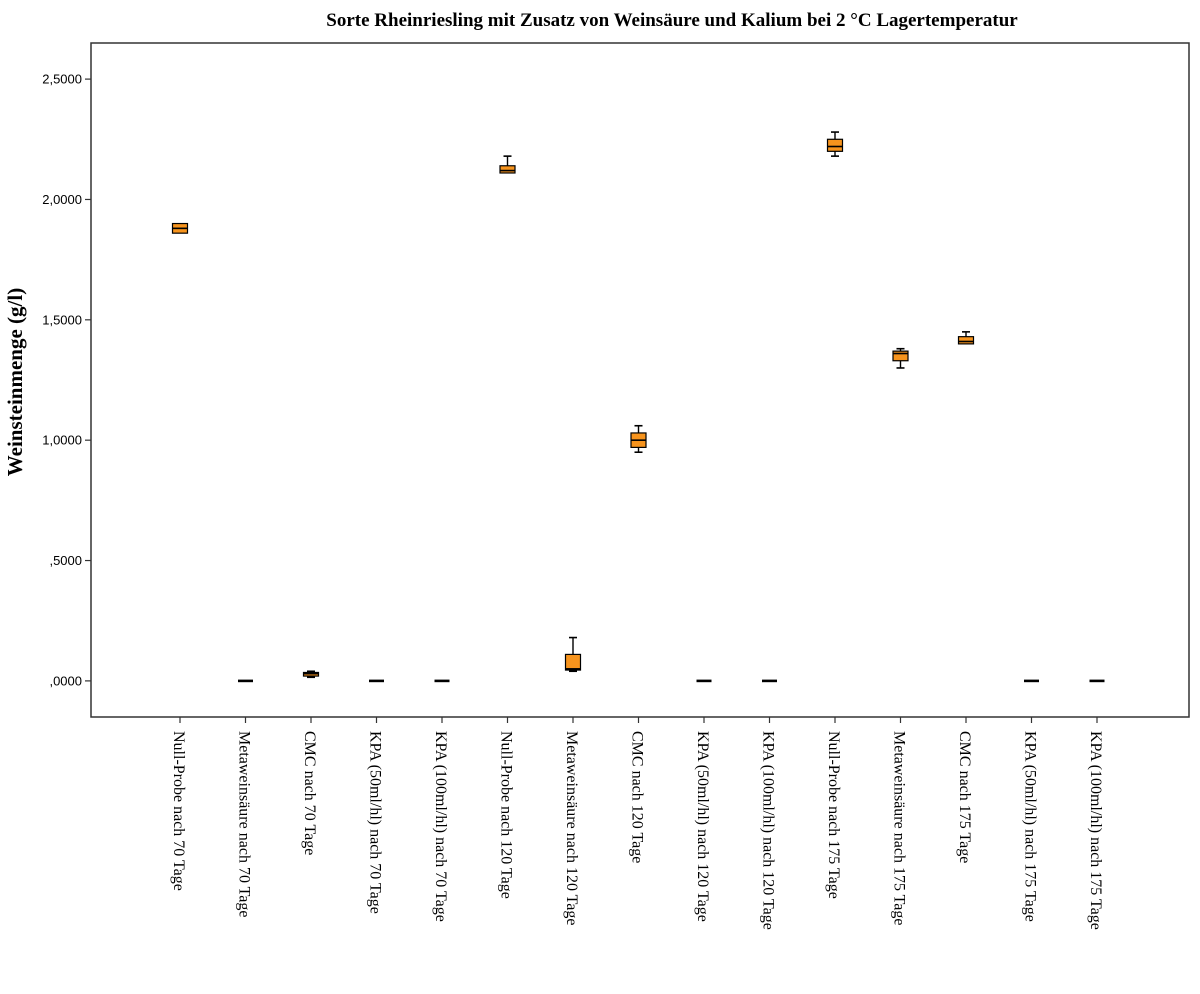 The image size is (1200, 994). I want to click on x-tick-label: KPA (100ml/hl) nach 70 Tage, so click(440, 826).